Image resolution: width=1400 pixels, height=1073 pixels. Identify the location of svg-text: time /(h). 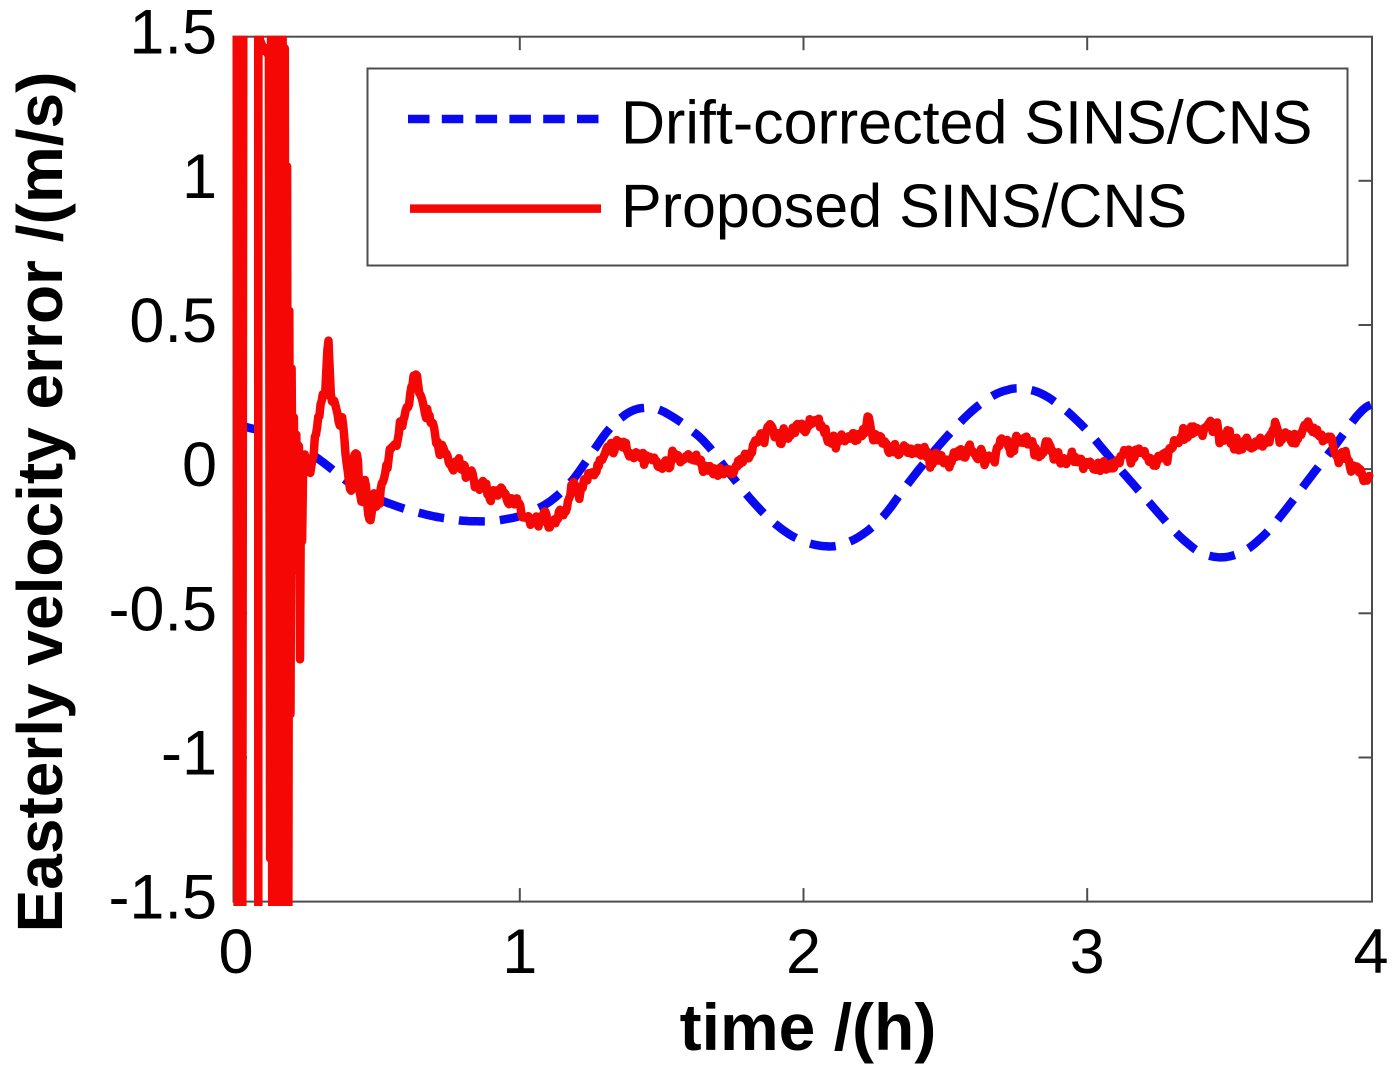
(808, 1027).